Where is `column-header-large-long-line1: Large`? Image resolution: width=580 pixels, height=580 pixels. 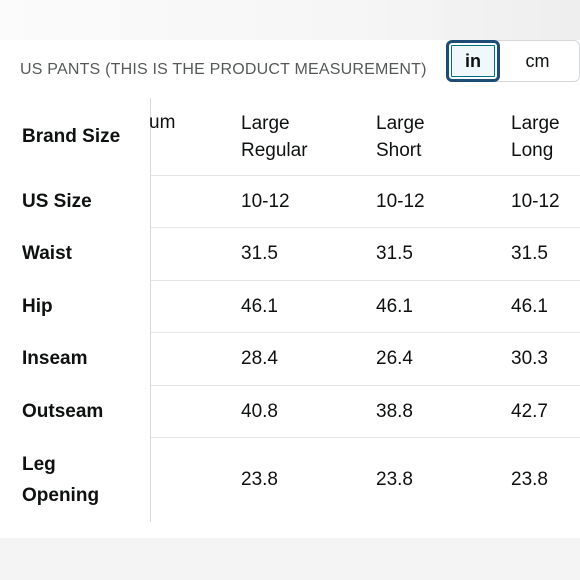
column-header-large-long-line1: Large is located at coordinates (535, 123).